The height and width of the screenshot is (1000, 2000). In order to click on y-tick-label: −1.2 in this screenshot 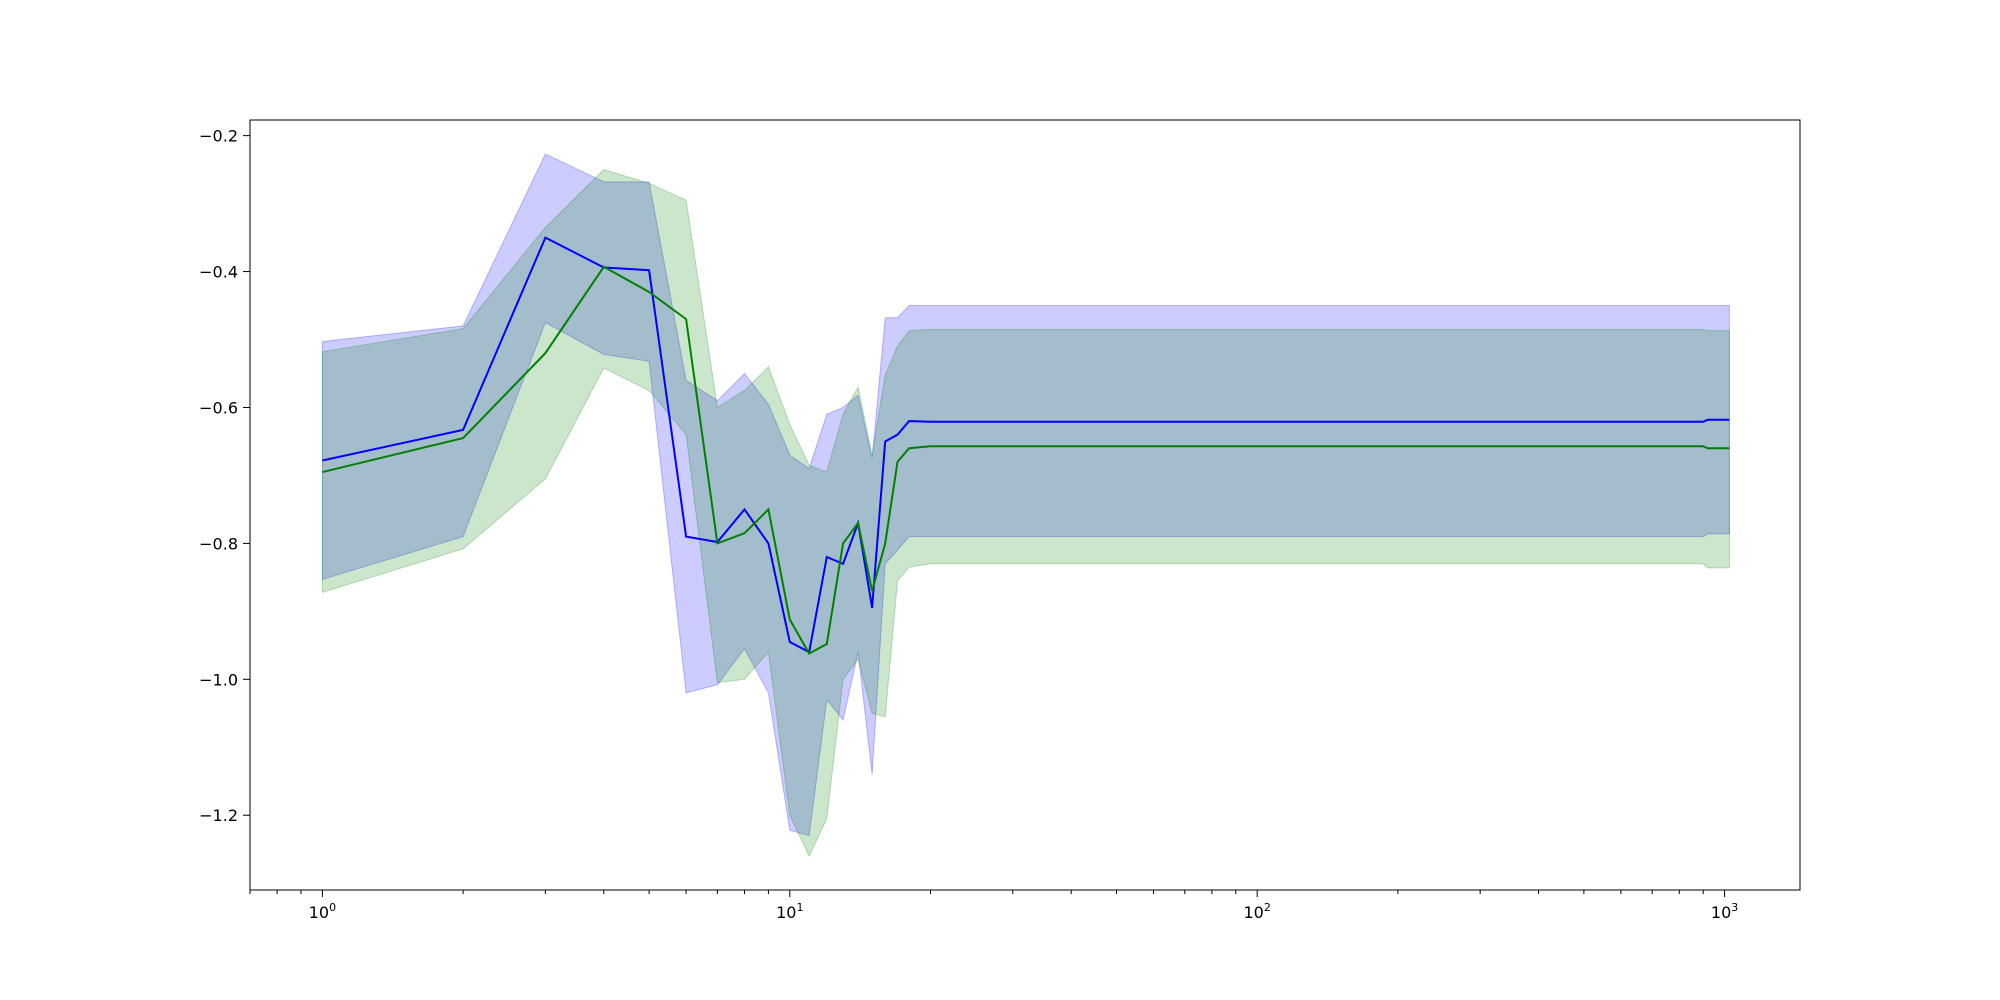, I will do `click(218, 815)`.